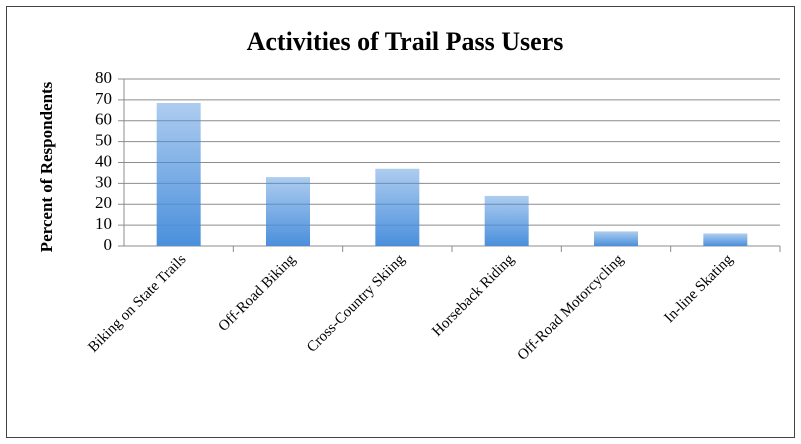 Image resolution: width=801 pixels, height=444 pixels. Describe the element at coordinates (103, 77) in the screenshot. I see `y-tick-label: 80` at that location.